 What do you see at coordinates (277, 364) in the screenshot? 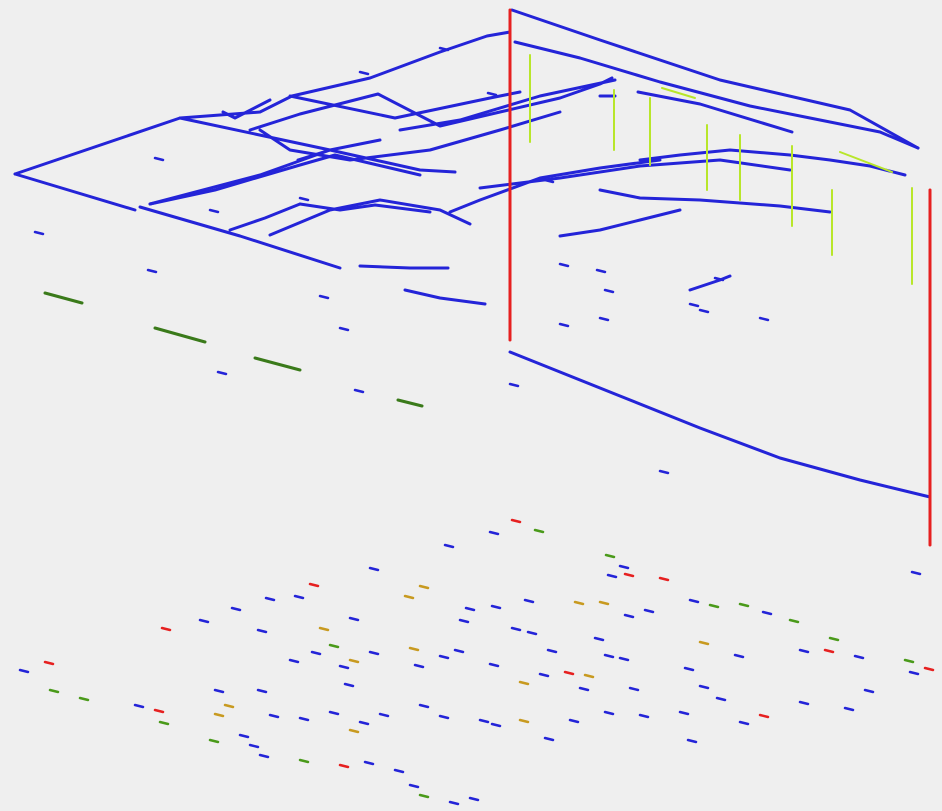
I see `fixture-segment` at bounding box center [277, 364].